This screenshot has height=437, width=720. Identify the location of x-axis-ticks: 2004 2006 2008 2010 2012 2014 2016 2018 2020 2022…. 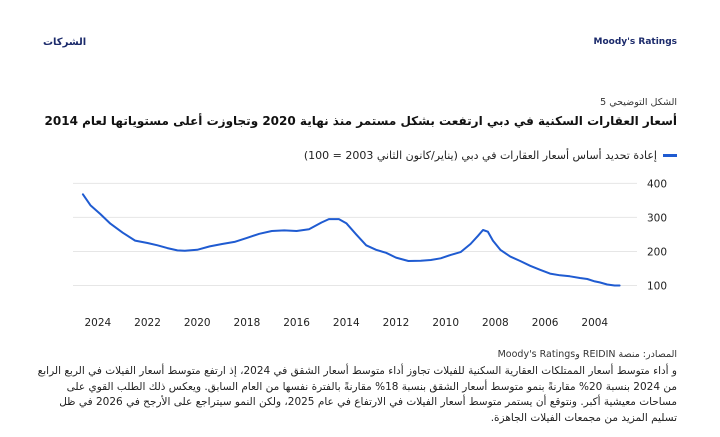
(346, 323).